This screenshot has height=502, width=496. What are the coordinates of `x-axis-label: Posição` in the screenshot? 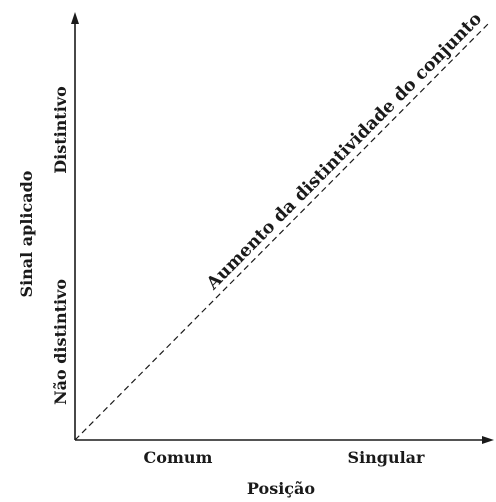 It's located at (281, 488).